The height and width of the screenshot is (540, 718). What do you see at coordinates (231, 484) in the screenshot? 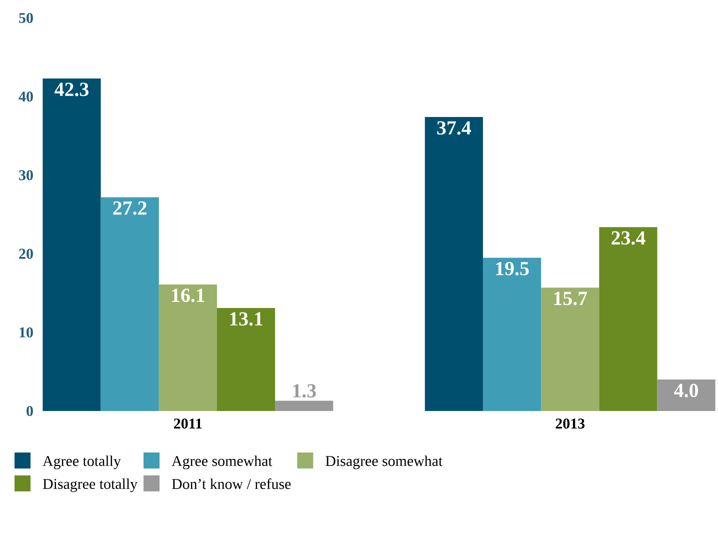
I see `legend-label: Don’t know / refuse` at bounding box center [231, 484].